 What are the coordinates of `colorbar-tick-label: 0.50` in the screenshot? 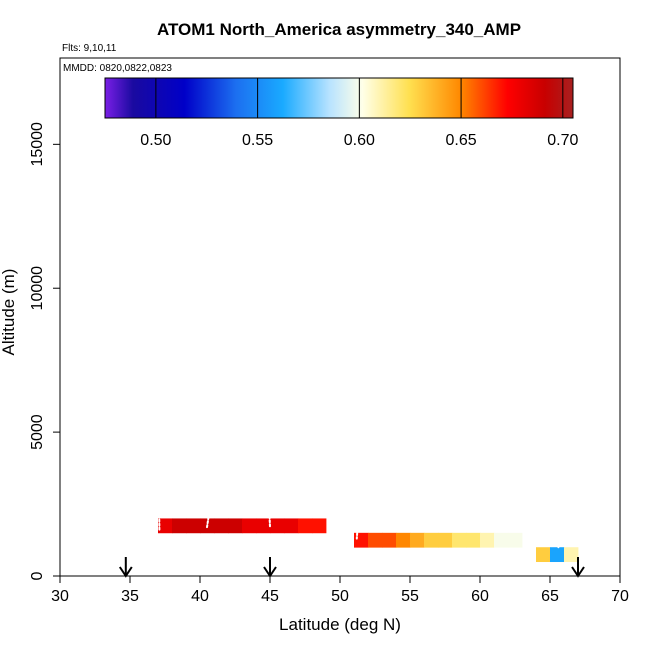 It's located at (155, 140).